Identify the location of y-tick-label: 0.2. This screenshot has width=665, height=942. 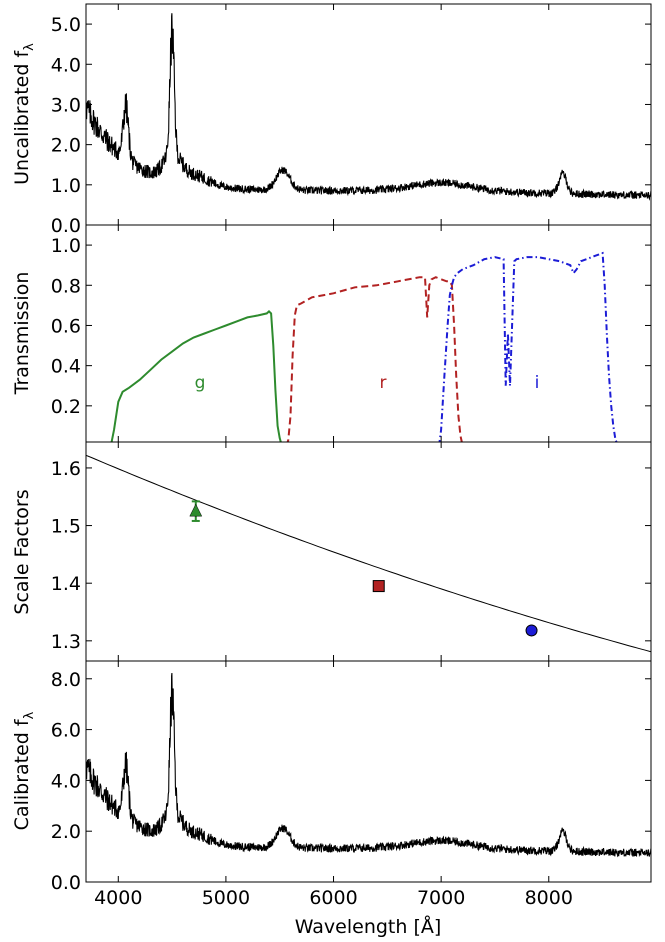
(66, 407).